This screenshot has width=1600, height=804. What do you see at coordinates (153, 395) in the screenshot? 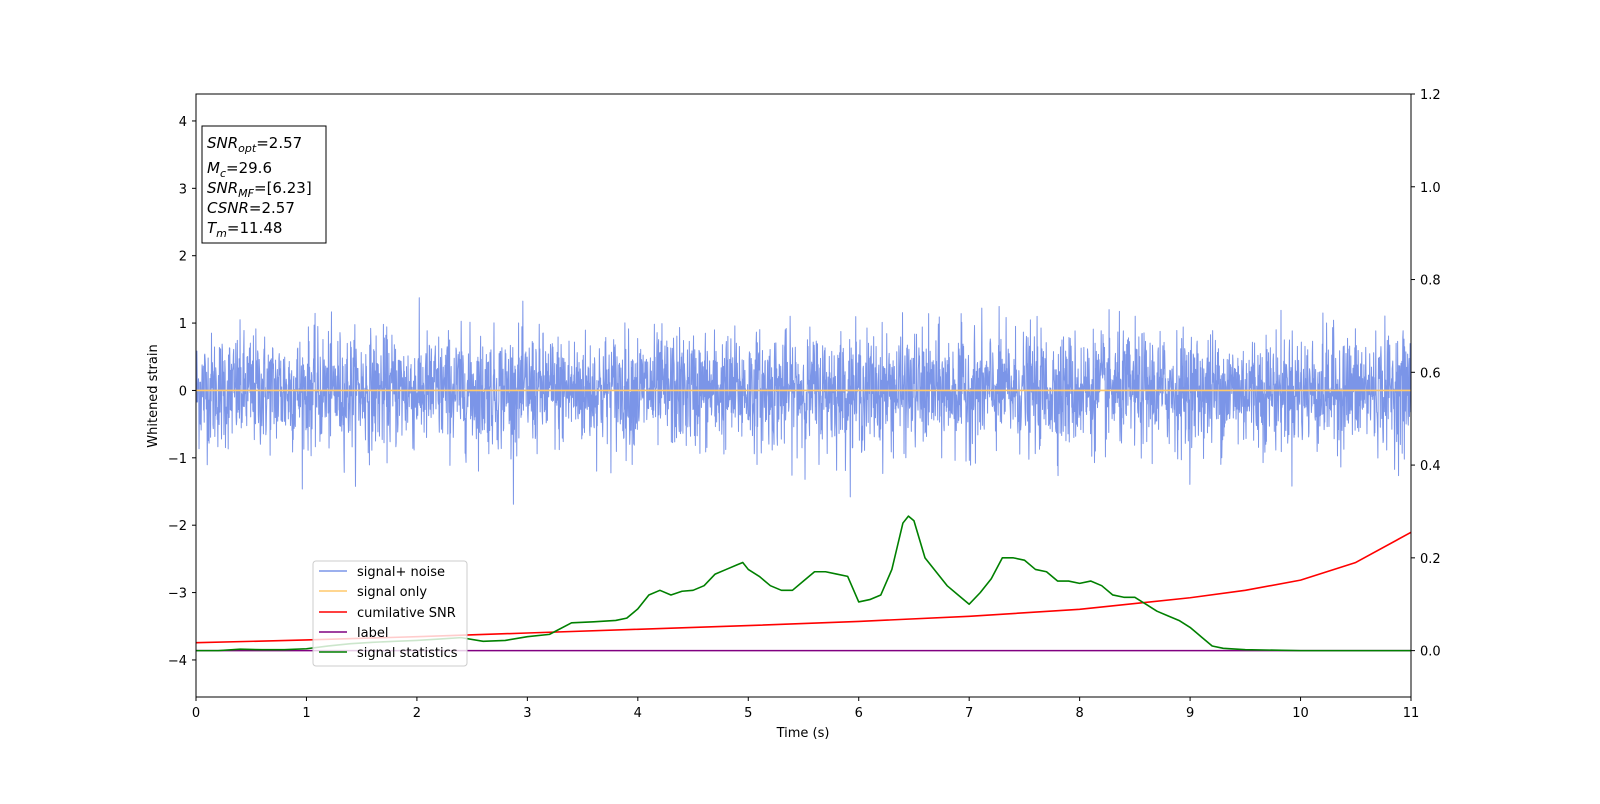
I see `y-axis-label: Whitened strain` at bounding box center [153, 395].